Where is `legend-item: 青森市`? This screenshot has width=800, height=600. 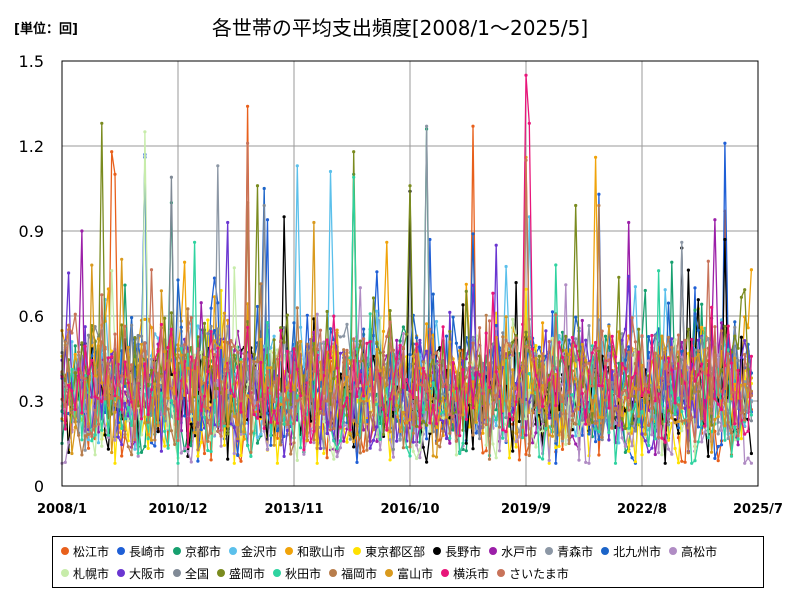 legend-item: 青森市 is located at coordinates (568, 551).